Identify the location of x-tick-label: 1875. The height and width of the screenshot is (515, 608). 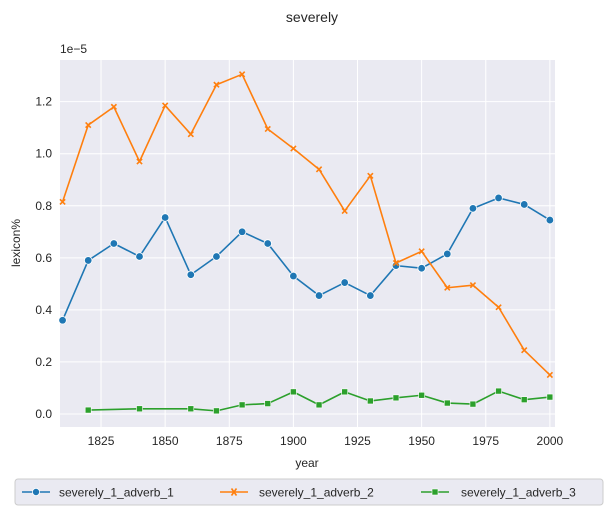
(229, 441).